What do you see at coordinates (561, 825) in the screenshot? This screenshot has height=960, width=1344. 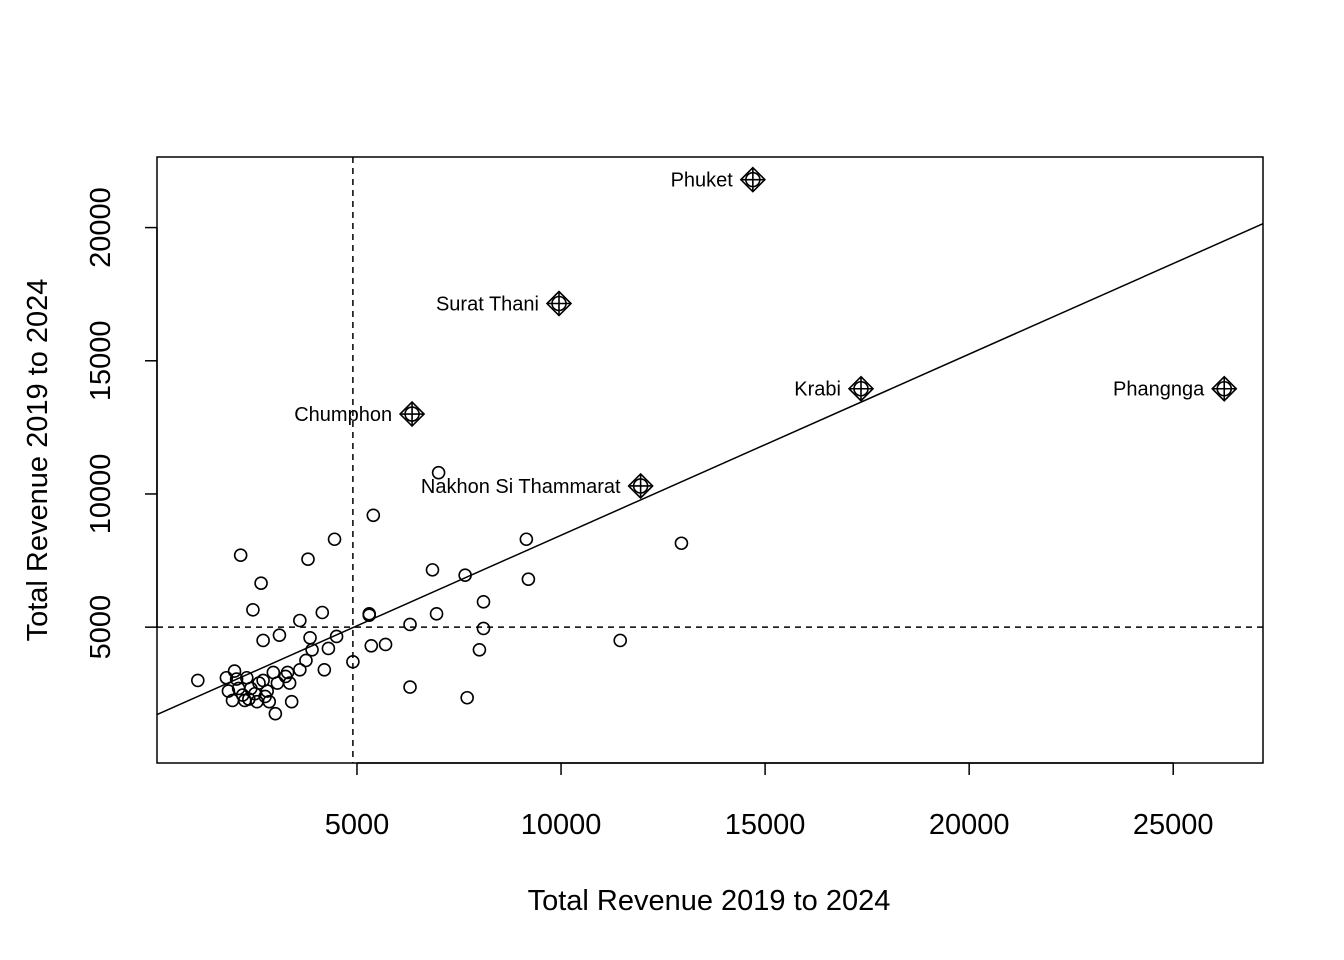 I see `x-tick-label: 10000` at bounding box center [561, 825].